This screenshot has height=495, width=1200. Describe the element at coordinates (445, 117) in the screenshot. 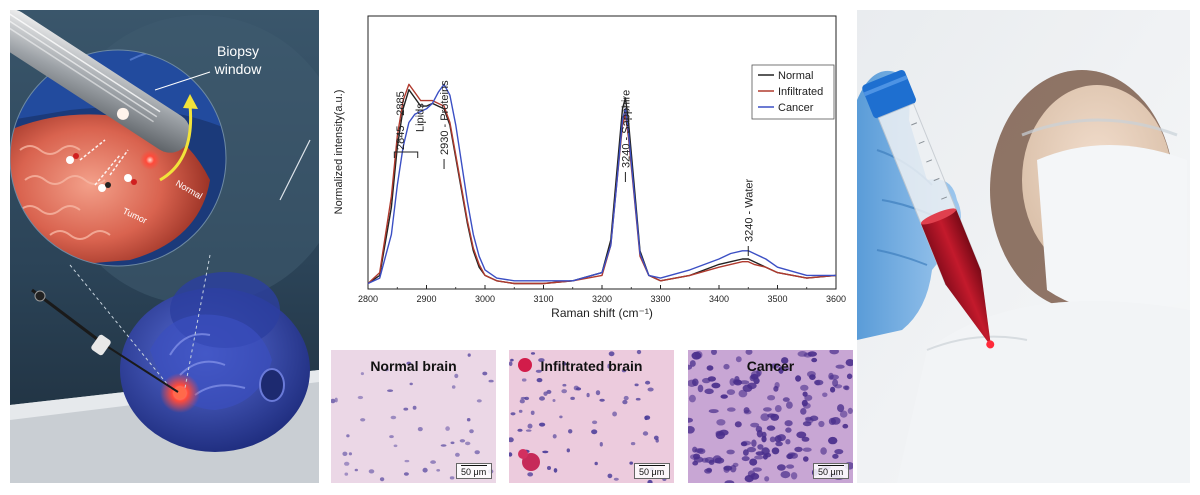

I see `annotation-label: 2930 - Proteins` at that location.